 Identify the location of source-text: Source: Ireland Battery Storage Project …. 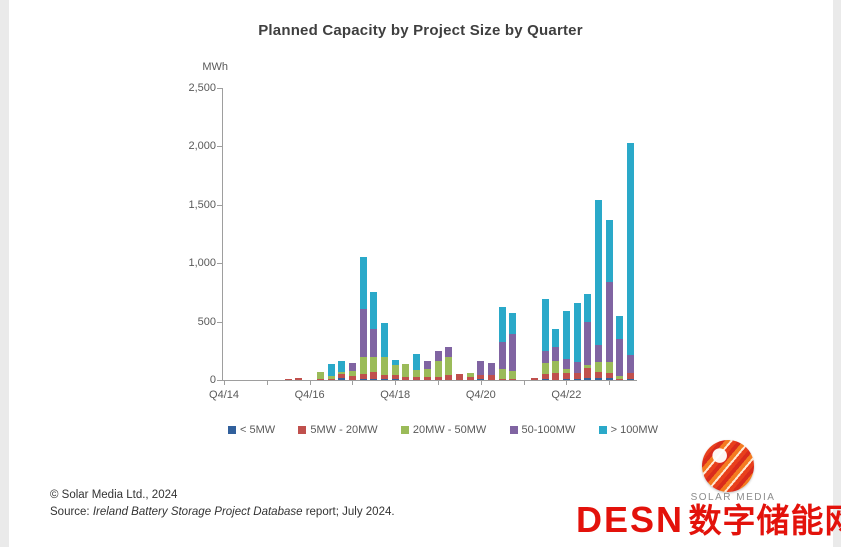
(222, 512).